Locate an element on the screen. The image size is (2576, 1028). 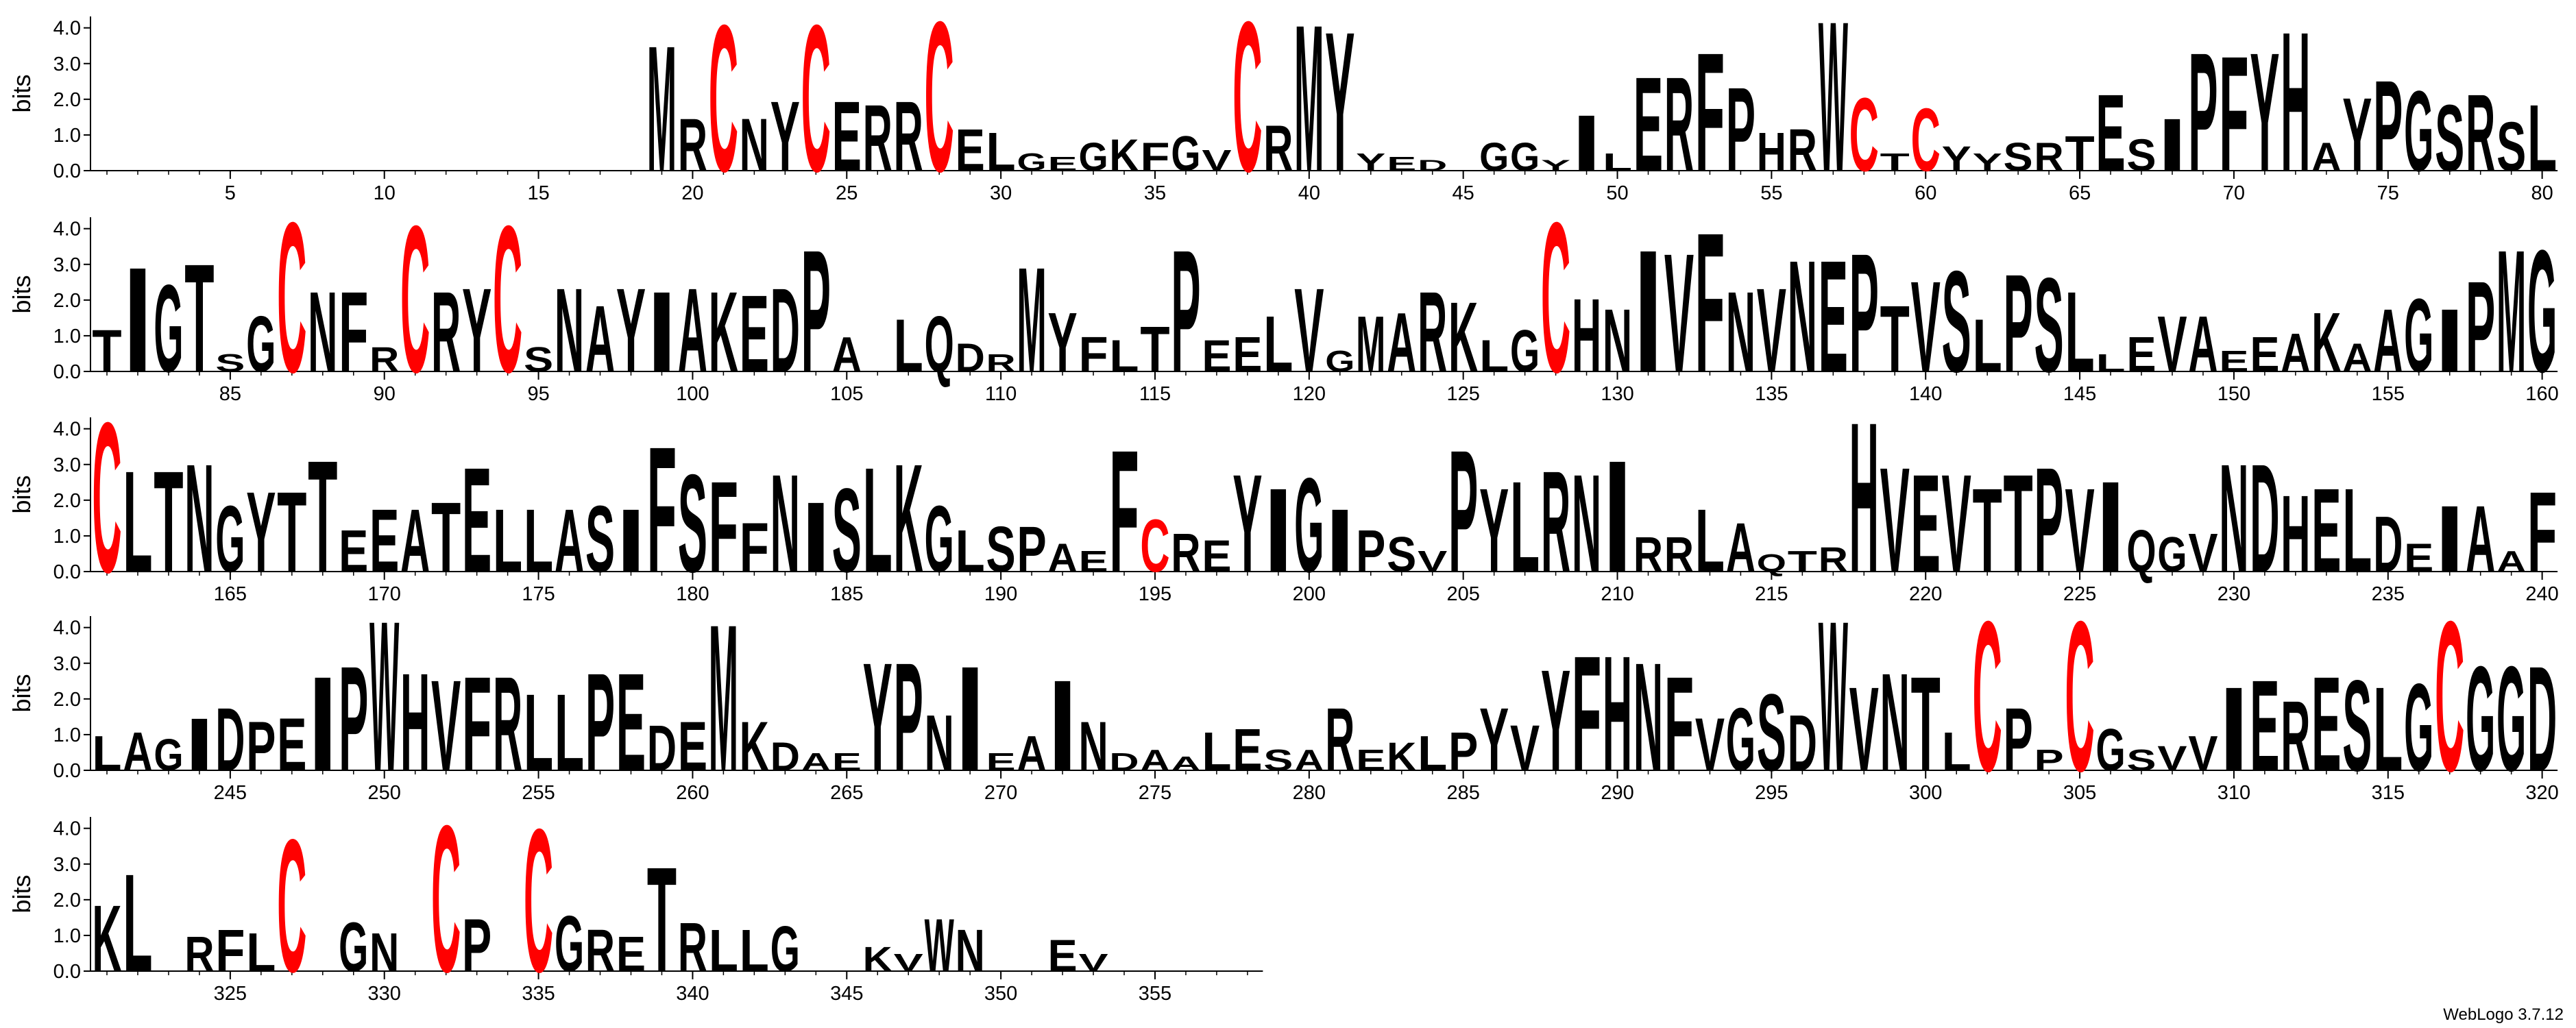
x-tick-label: 235 is located at coordinates (2388, 594).